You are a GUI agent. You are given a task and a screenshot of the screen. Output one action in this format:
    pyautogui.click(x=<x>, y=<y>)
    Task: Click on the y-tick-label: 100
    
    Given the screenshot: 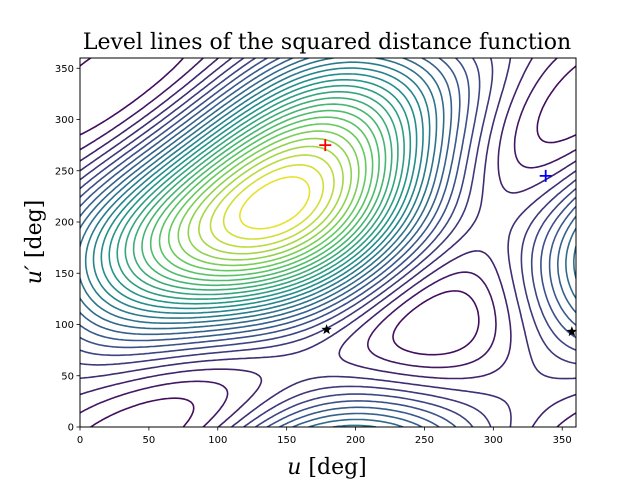 What is the action you would take?
    pyautogui.click(x=64, y=325)
    